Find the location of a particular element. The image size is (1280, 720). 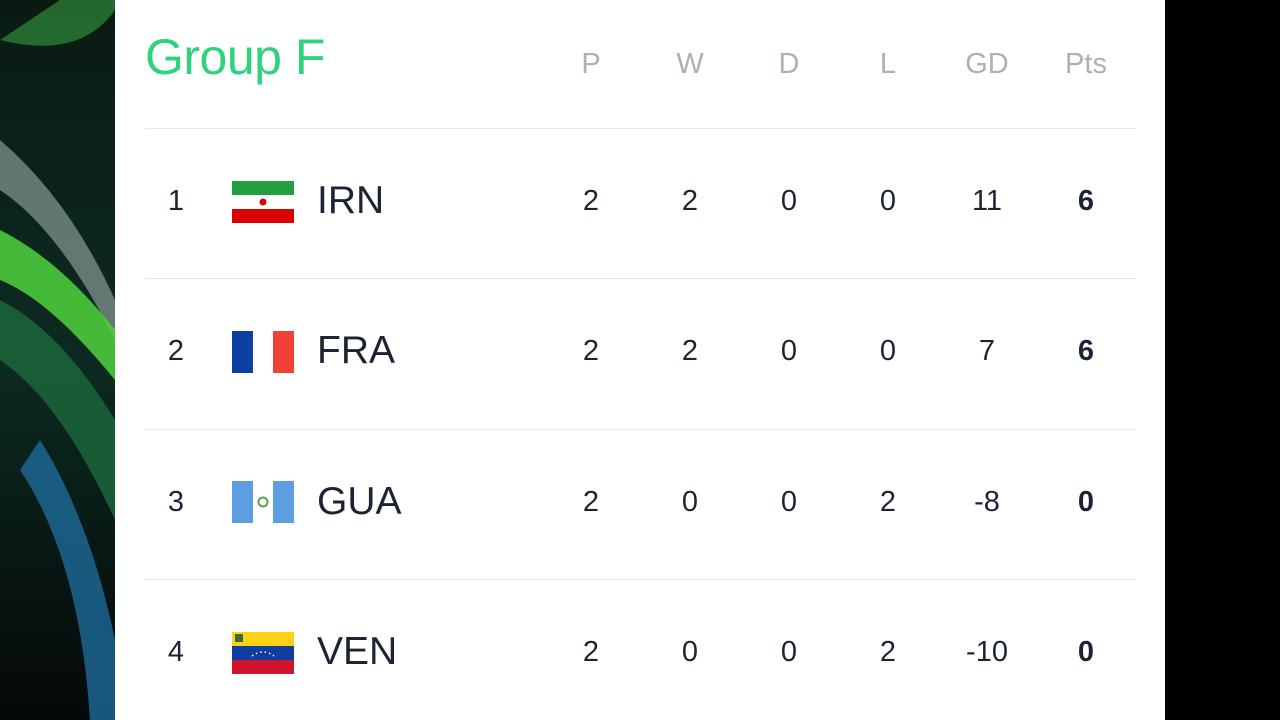

flag-iran is located at coordinates (263, 202).